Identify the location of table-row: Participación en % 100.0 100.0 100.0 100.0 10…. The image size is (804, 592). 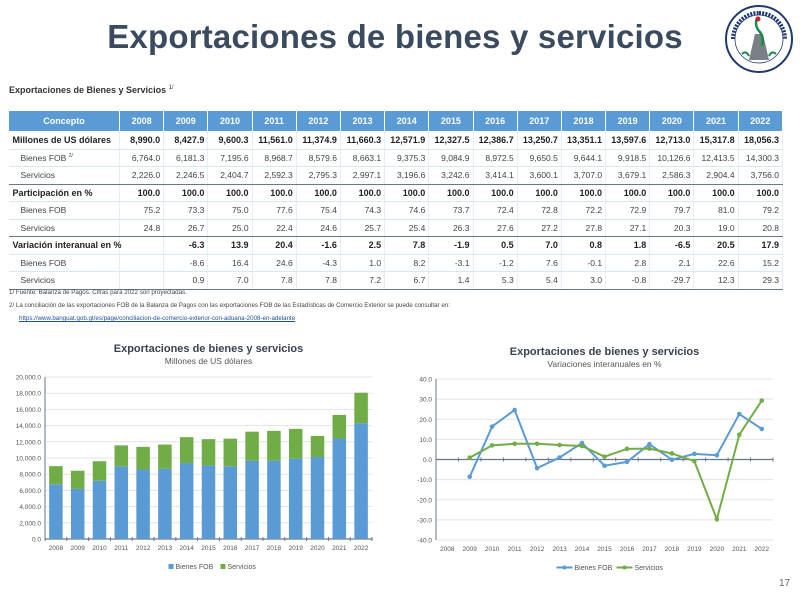
(396, 193).